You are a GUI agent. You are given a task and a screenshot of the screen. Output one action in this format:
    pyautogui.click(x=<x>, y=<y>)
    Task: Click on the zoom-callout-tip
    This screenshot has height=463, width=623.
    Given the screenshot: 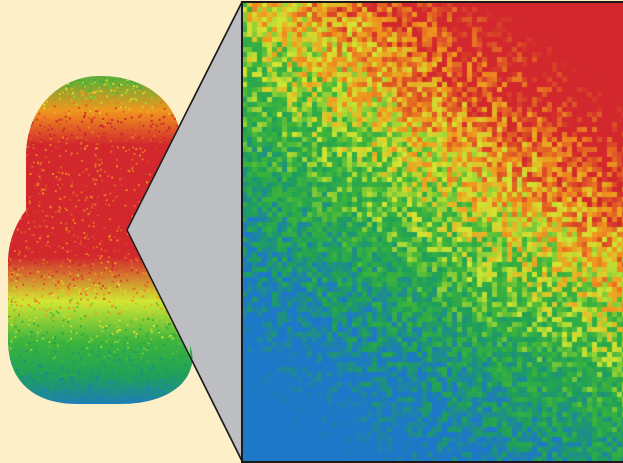 What is the action you would take?
    pyautogui.click(x=158, y=230)
    